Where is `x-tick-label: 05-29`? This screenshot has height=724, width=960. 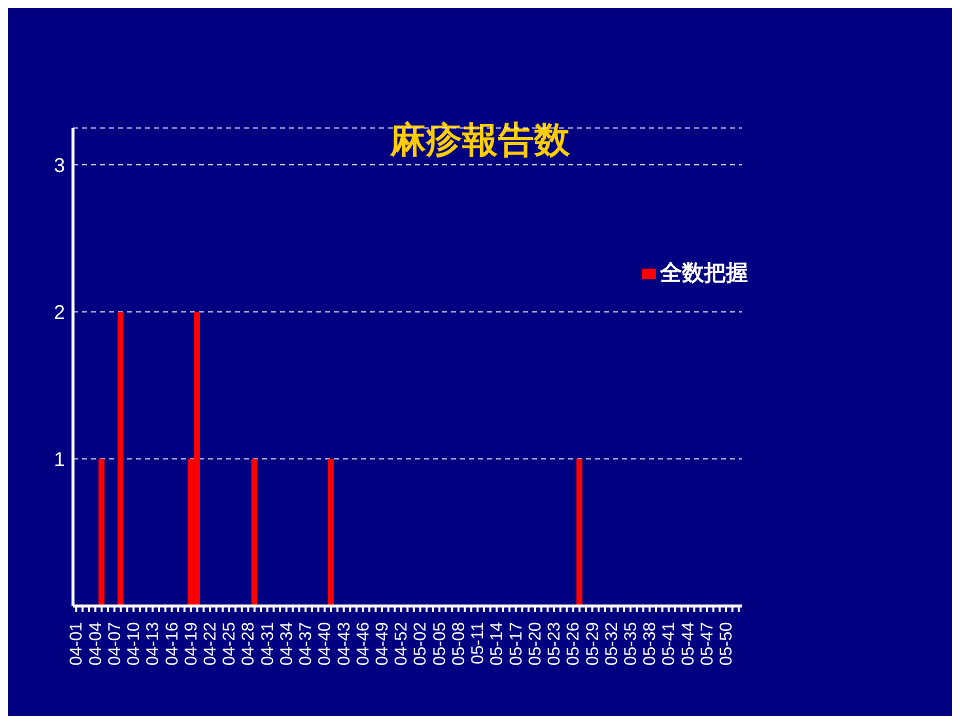
x-tick-label: 05-29 is located at coordinates (592, 644).